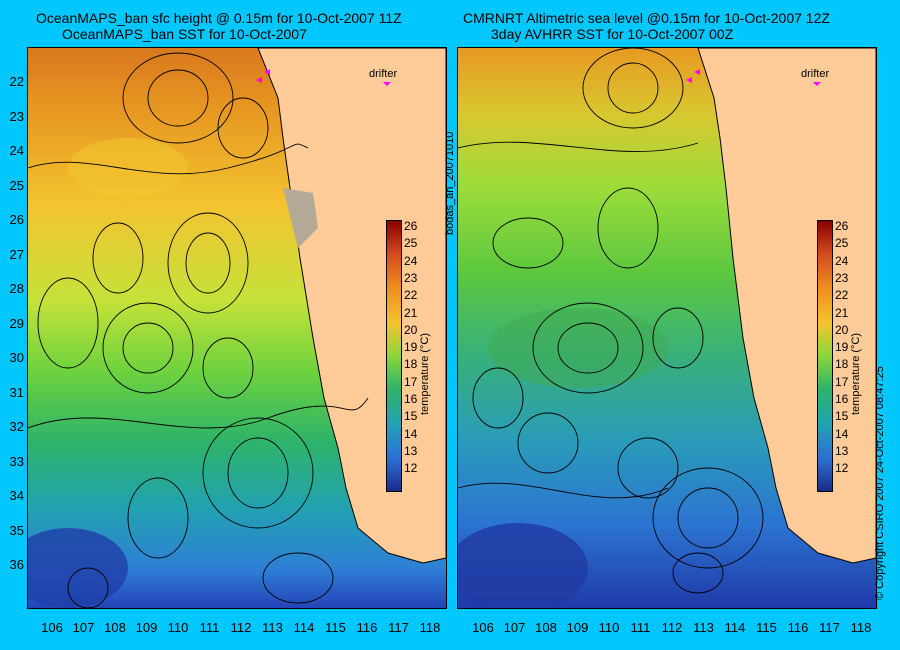 The image size is (900, 650). What do you see at coordinates (383, 74) in the screenshot?
I see `left-drifter-label: drifter` at bounding box center [383, 74].